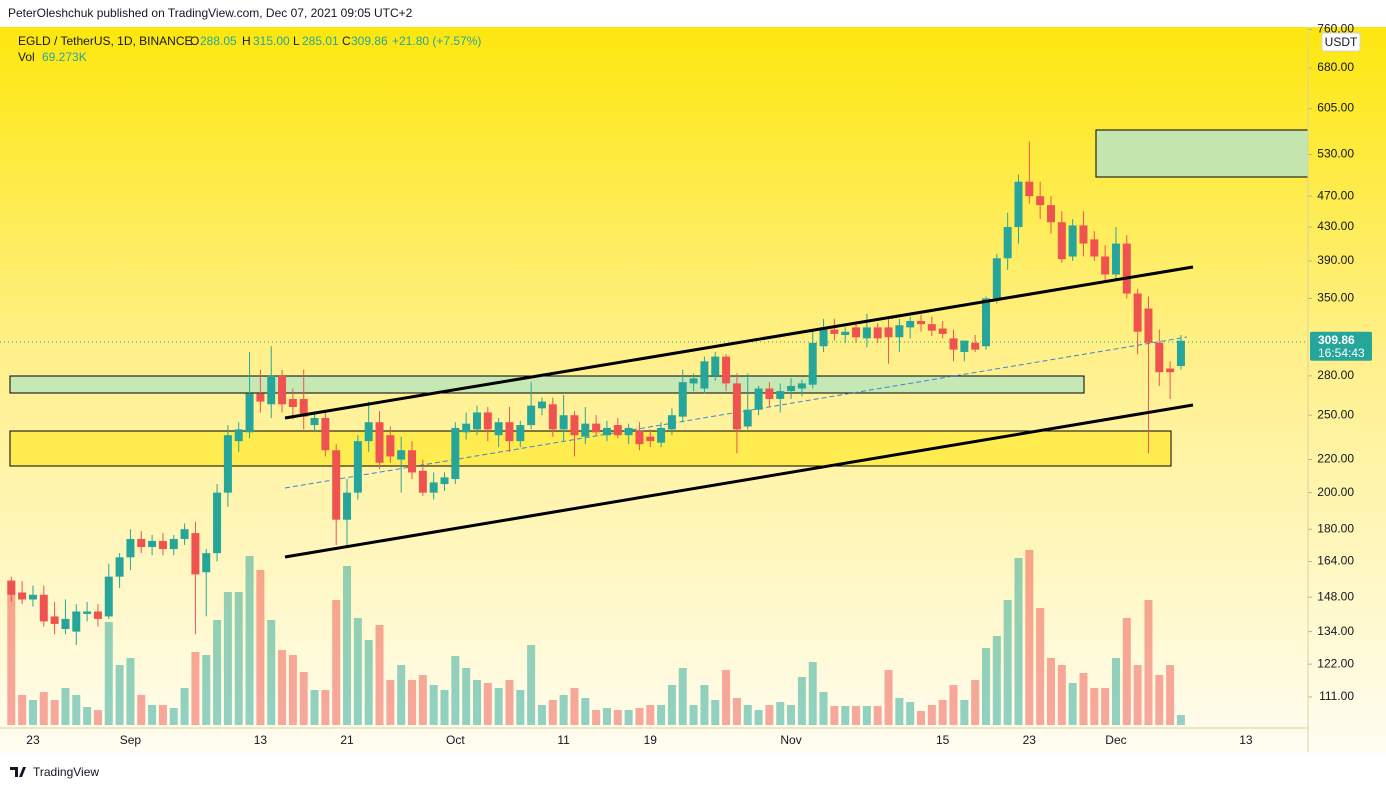 Image resolution: width=1386 pixels, height=790 pixels. I want to click on zone, so click(590, 448).